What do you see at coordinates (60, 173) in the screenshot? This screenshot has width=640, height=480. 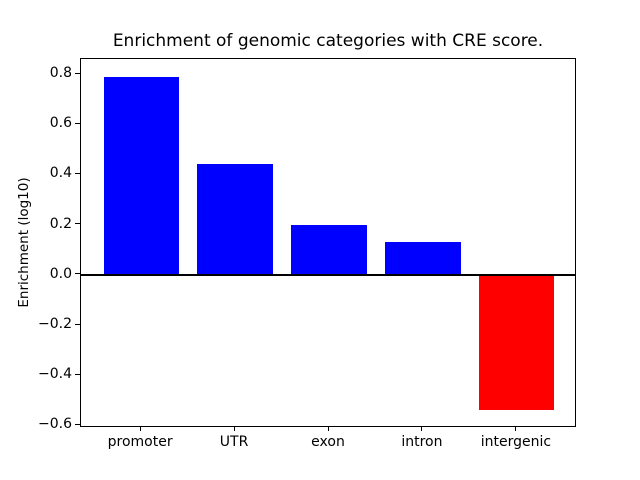 I see `y-tick-label: 0.4` at bounding box center [60, 173].